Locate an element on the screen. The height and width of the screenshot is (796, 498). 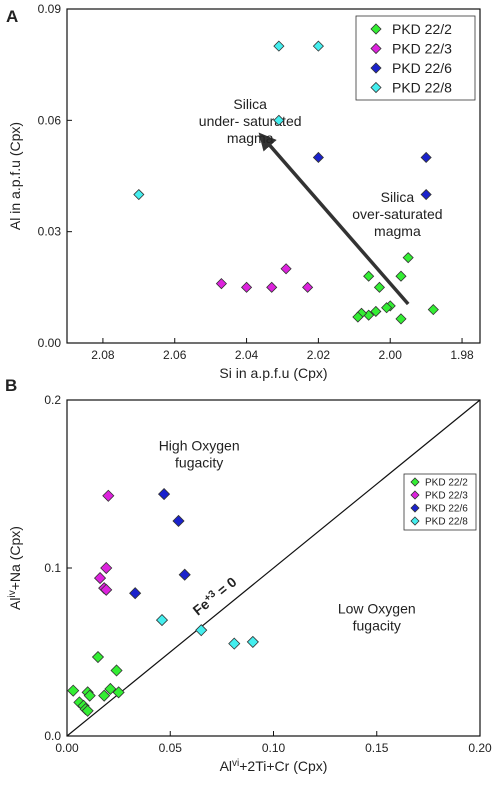
panel-label: A is located at coordinates (12, 16).